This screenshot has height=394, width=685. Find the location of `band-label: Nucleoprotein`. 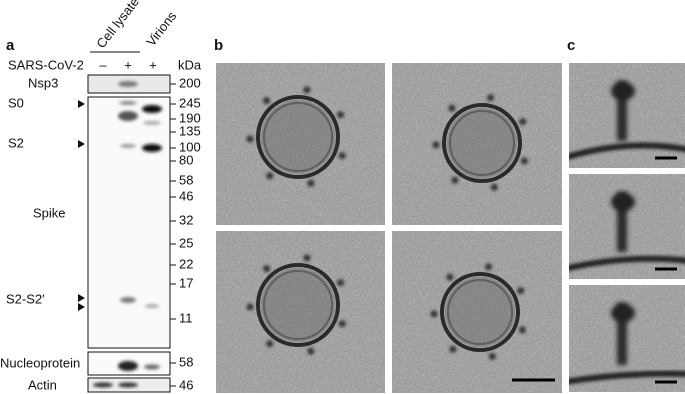

band-label: Nucleoprotein is located at coordinates (40, 362).